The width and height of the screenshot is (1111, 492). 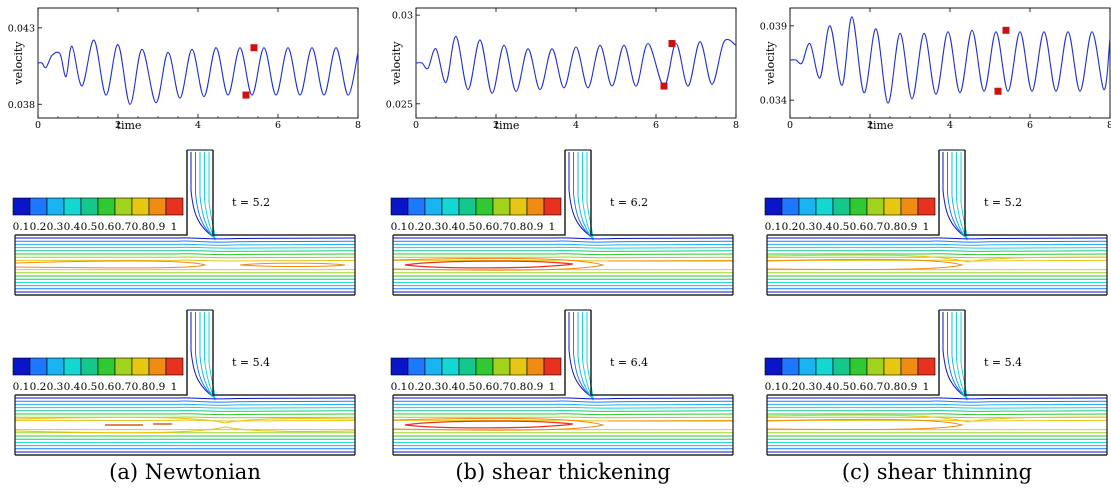 What do you see at coordinates (1003, 362) in the screenshot?
I see `time-label: t = 5.4` at bounding box center [1003, 362].